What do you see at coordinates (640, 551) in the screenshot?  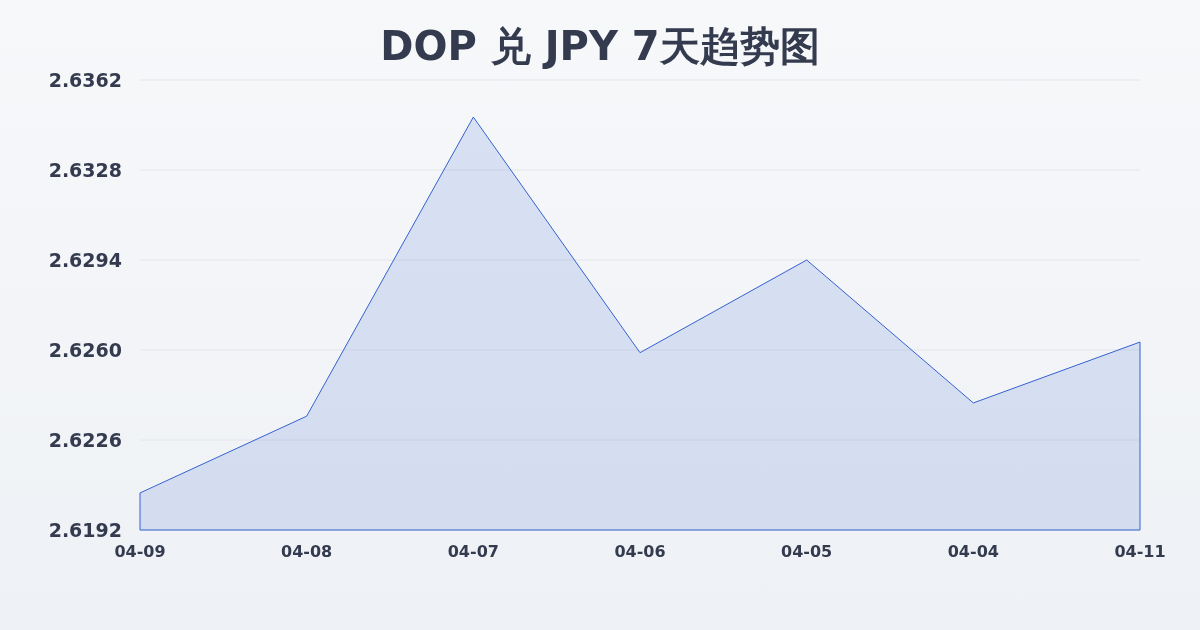 I see `x-tick-label: 04-06` at bounding box center [640, 551].